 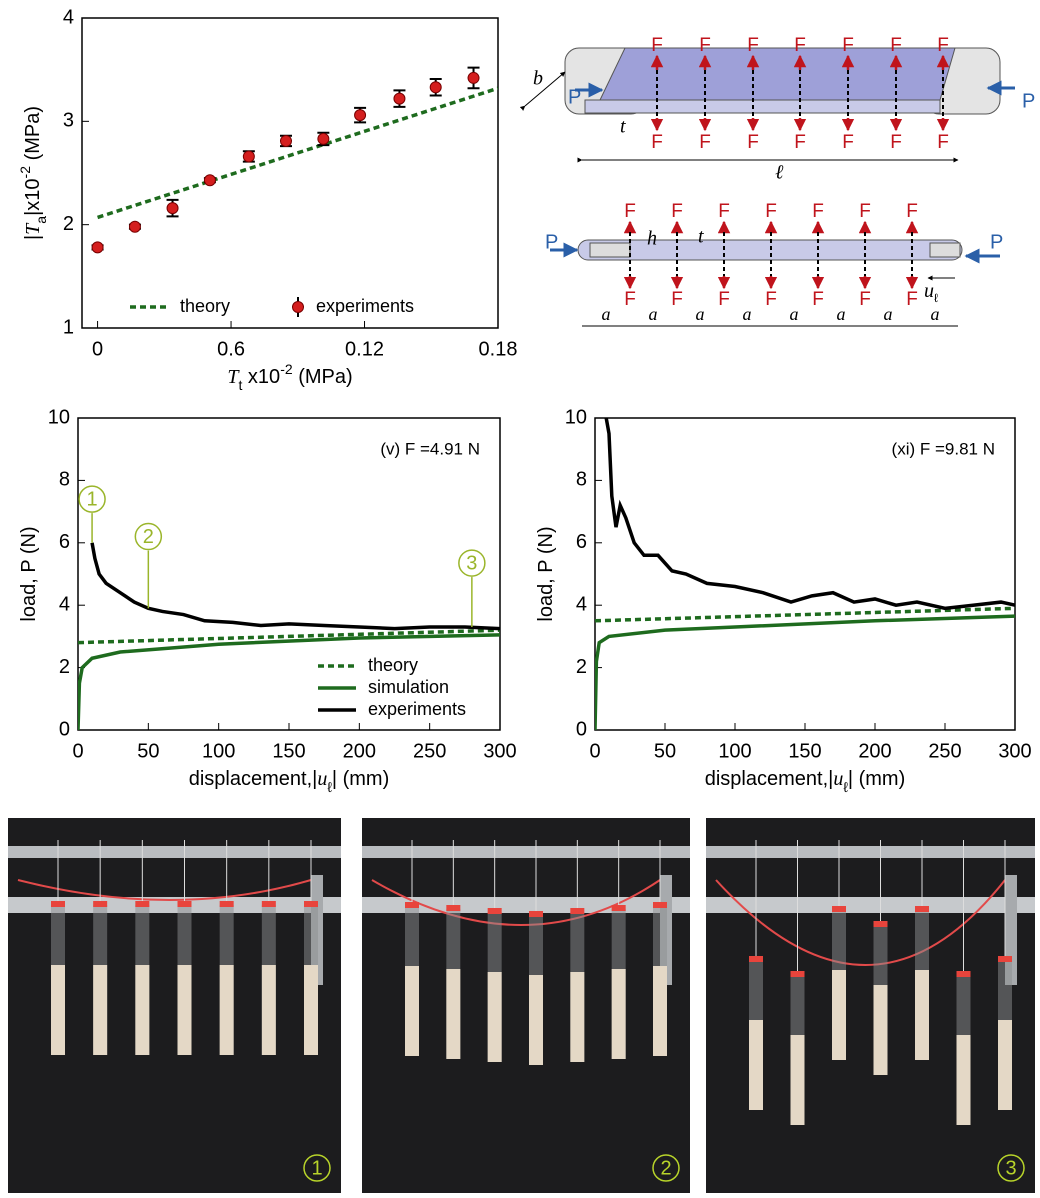 I want to click on dimension, so click(x=542, y=91).